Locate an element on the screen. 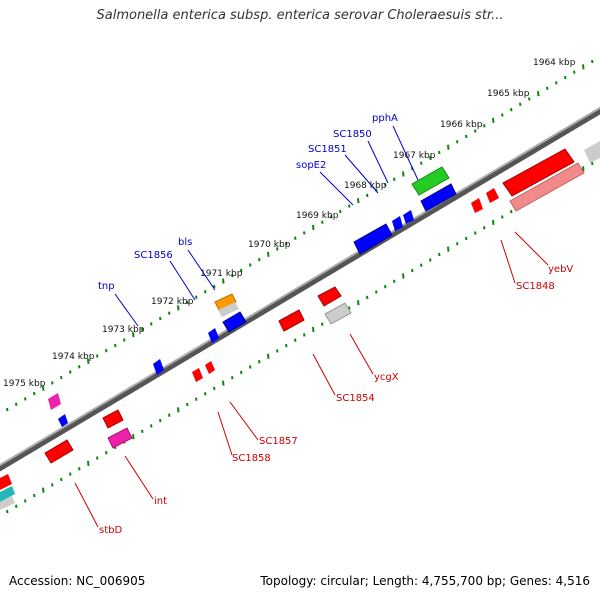 Image resolution: width=600 pixels, height=600 pixels. gene-blue-small is located at coordinates (63, 420).